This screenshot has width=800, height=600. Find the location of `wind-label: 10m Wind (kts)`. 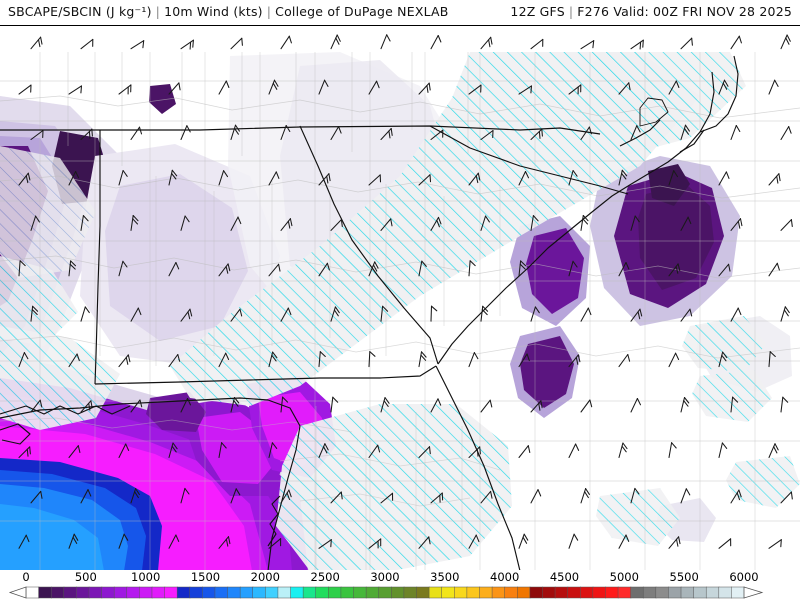

wind-label: 10m Wind (kts) is located at coordinates (213, 11).